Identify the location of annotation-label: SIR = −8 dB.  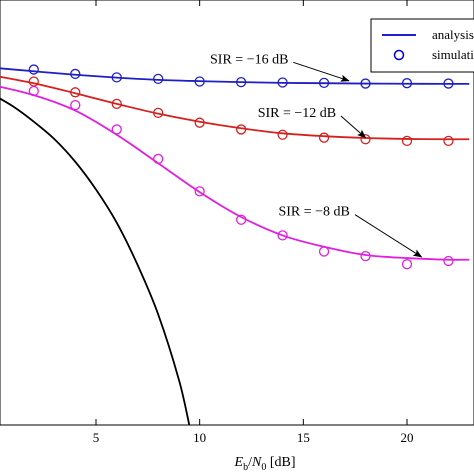
(313, 212).